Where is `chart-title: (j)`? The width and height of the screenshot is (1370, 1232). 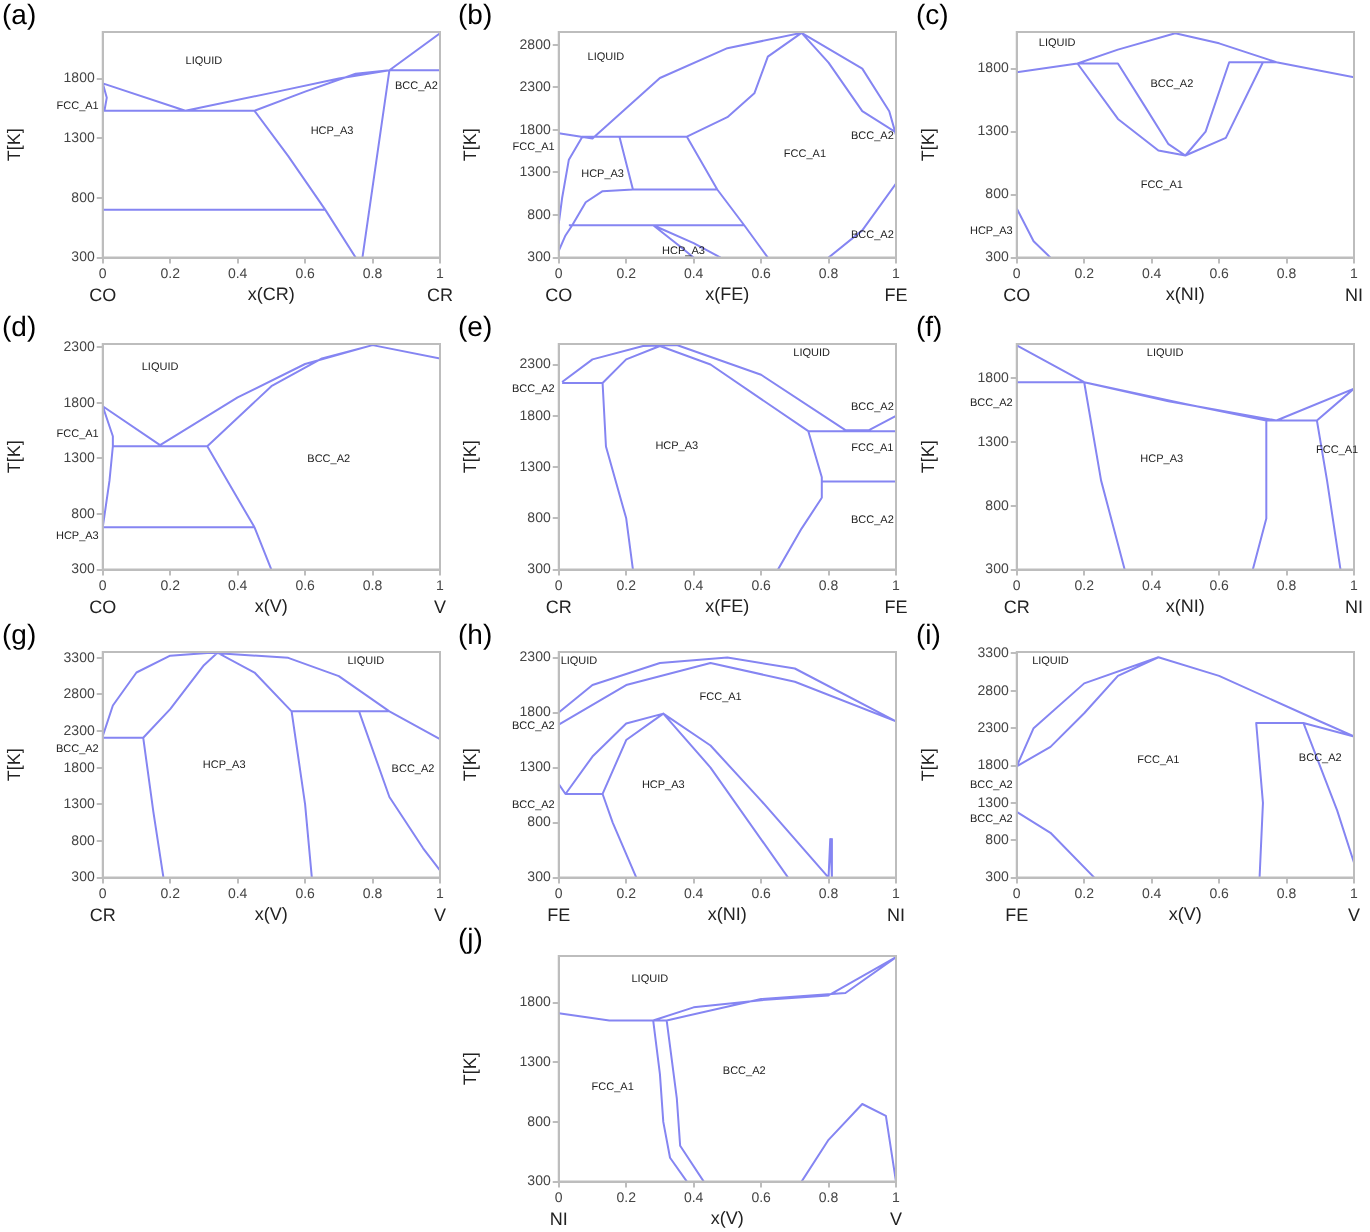 chart-title: (j) is located at coordinates (470, 937).